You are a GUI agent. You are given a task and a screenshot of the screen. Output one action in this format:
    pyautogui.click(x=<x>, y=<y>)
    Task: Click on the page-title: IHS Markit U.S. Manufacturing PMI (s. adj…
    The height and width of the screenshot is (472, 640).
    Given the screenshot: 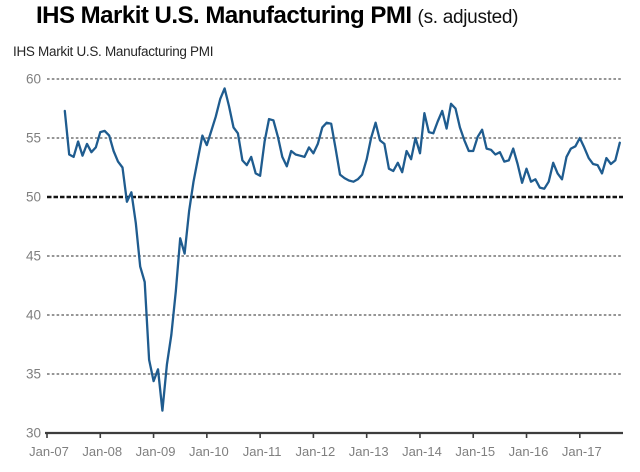 What is the action you would take?
    pyautogui.click(x=277, y=16)
    